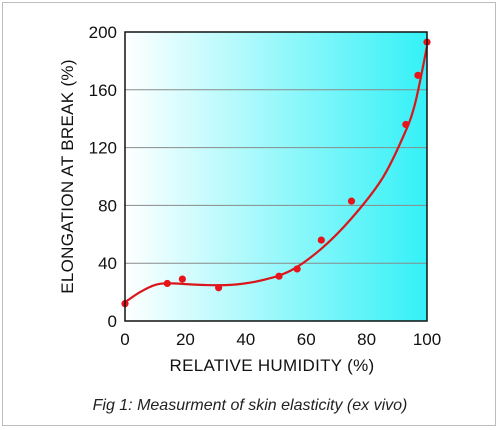 The height and width of the screenshot is (430, 500). I want to click on y-tick-label: 160, so click(103, 90).